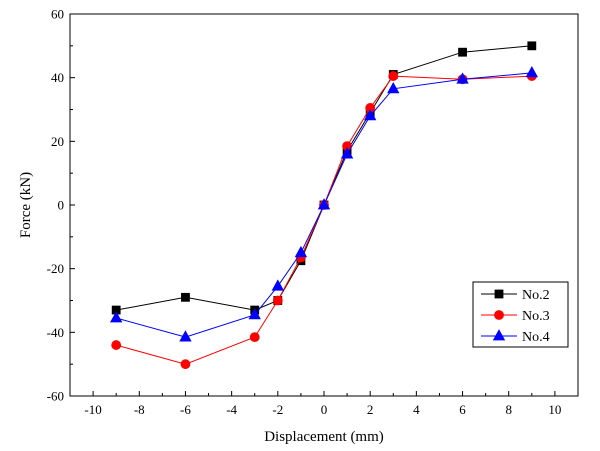 This screenshot has height=451, width=600. I want to click on x-tick-label: 0, so click(324, 409).